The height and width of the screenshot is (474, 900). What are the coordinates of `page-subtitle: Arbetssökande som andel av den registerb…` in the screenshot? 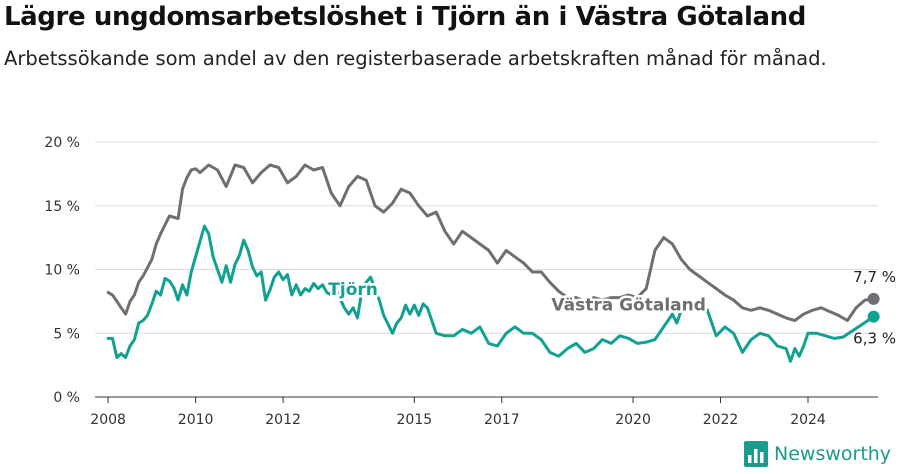 It's located at (415, 58).